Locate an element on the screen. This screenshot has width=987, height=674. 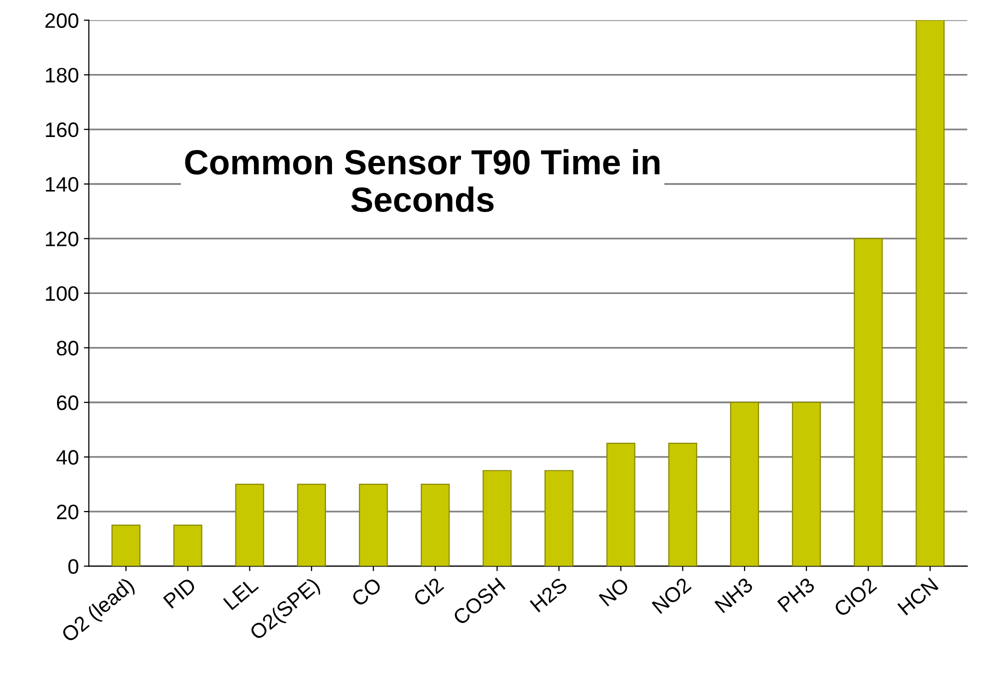
y-tick-label: 180 is located at coordinates (62, 75).